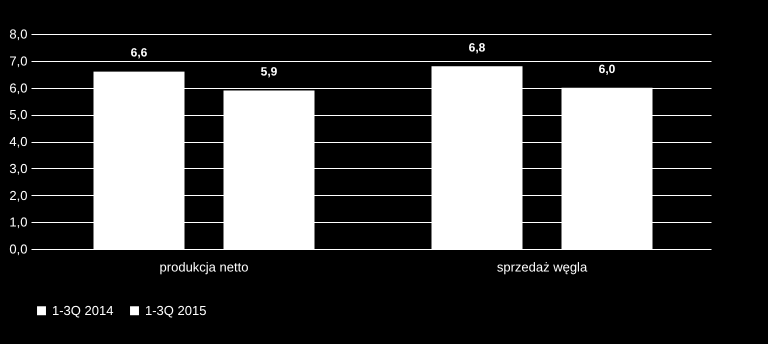 This screenshot has width=768, height=344. Describe the element at coordinates (607, 69) in the screenshot. I see `data-label: 6,0` at that location.